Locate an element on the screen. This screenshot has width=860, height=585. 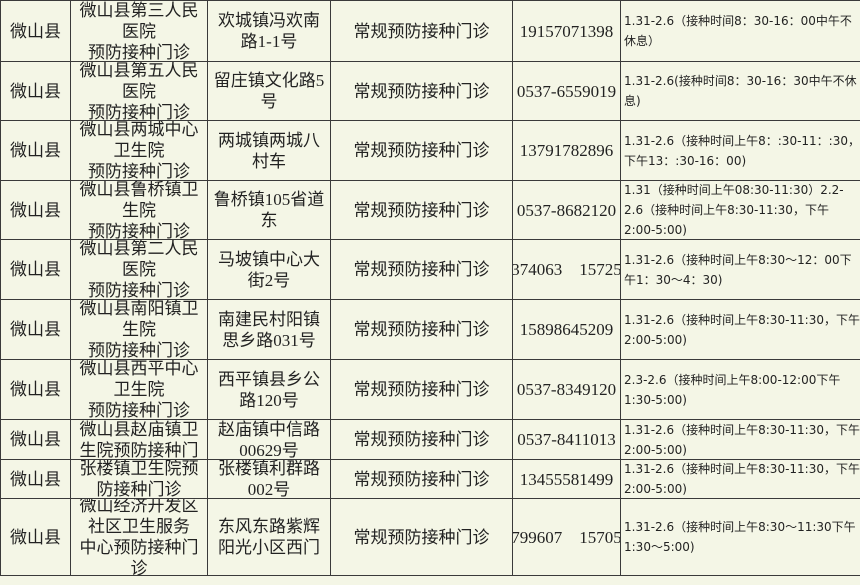
table-cell: 东风东路紫辉 阳光小区西门 is located at coordinates (269, 537).